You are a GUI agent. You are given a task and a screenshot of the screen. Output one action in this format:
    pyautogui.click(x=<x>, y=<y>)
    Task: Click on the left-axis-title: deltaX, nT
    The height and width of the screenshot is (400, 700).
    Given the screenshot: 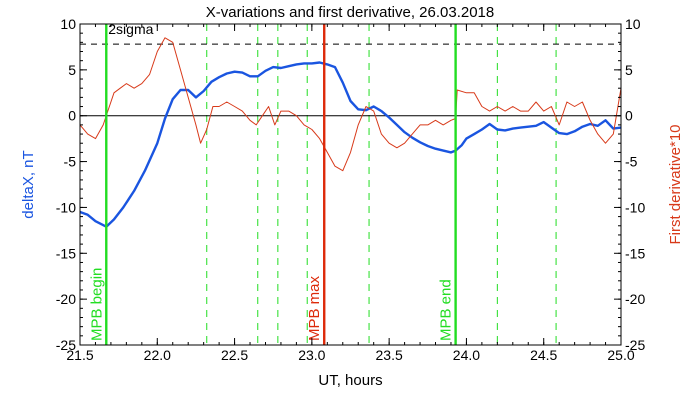 What is the action you would take?
    pyautogui.click(x=28, y=184)
    